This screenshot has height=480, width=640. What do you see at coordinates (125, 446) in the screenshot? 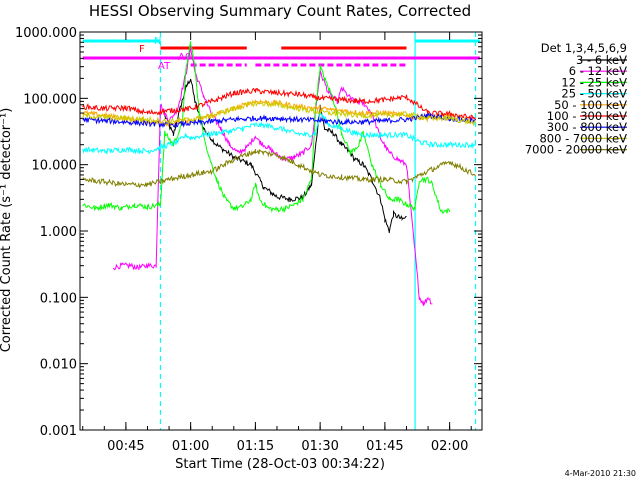
I see `x-tick-label: 00:45` at bounding box center [125, 446].